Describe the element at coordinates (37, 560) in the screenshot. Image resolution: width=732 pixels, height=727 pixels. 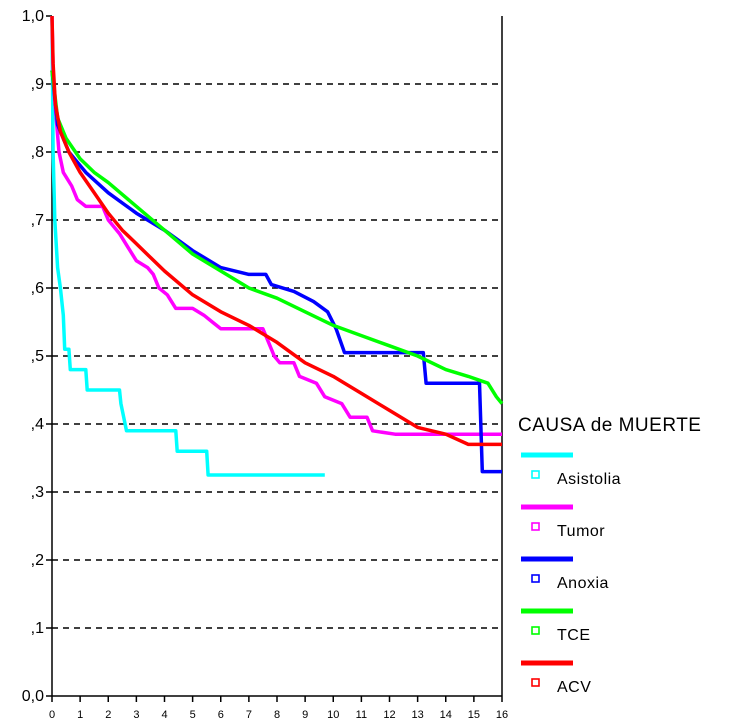
I see `y-tick-label: ,2` at that location.